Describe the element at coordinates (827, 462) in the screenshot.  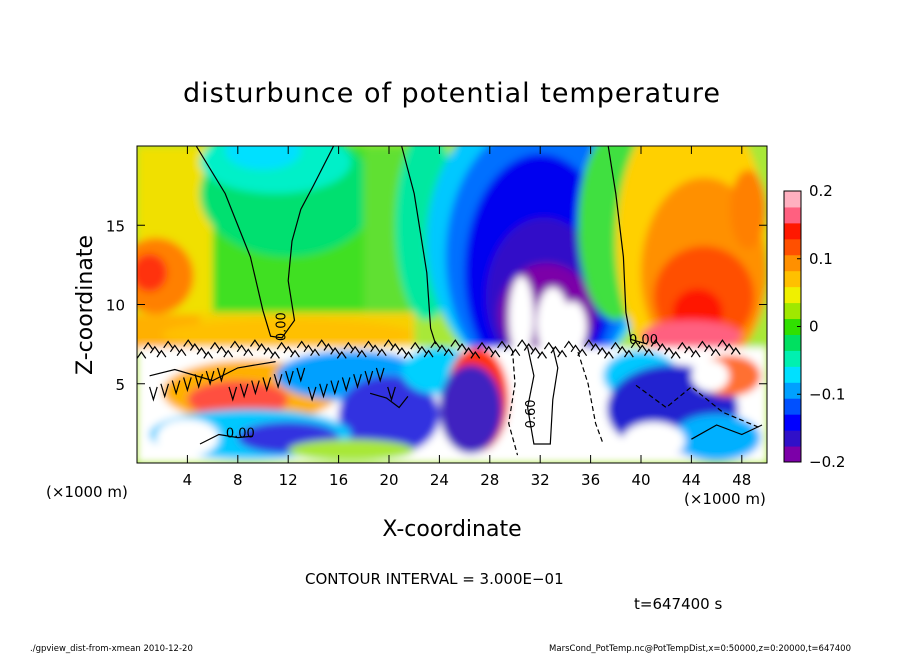
I see `colorbar-tick-label: −0.2` at that location.